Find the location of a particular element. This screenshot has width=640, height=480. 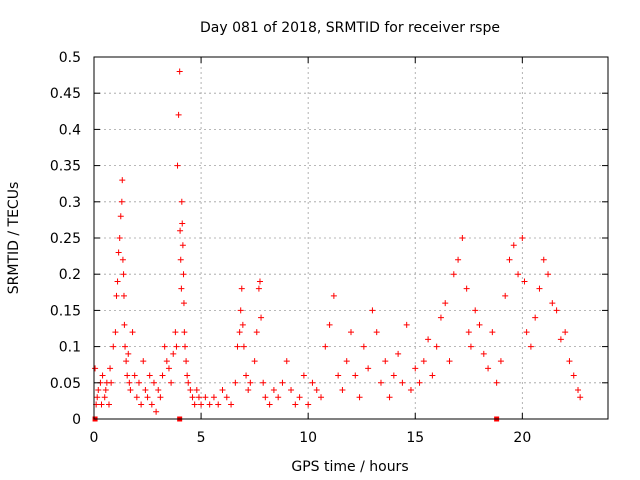

y-tick-label: 0.4 is located at coordinates (70, 130).